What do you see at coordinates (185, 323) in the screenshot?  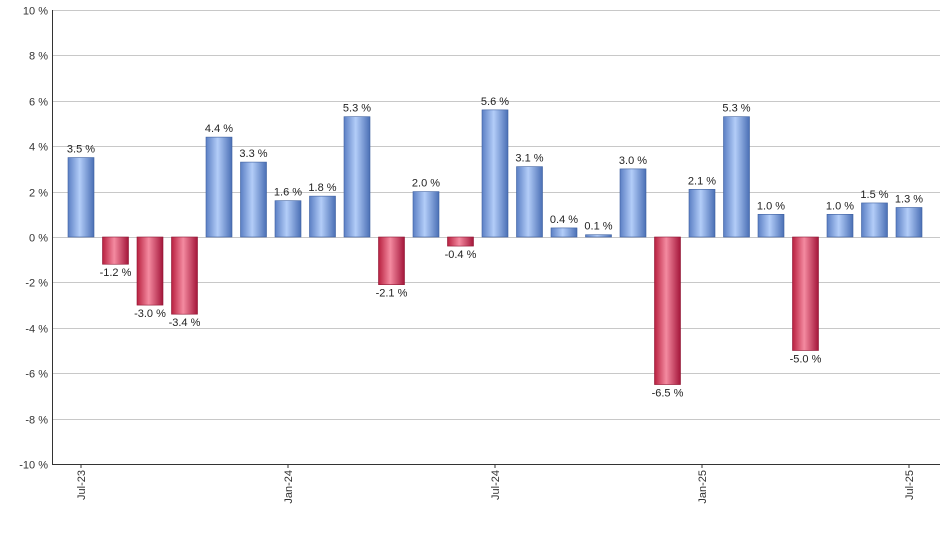 I see `bar-value-label: -3.4 %` at bounding box center [185, 323].